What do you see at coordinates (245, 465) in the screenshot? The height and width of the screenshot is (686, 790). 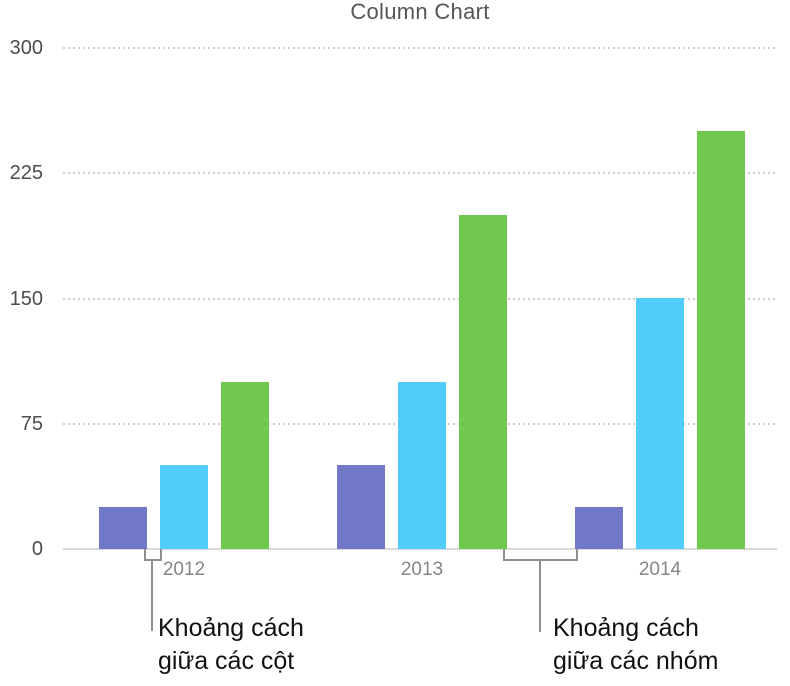 I see `bar-series-3-green-2012` at bounding box center [245, 465].